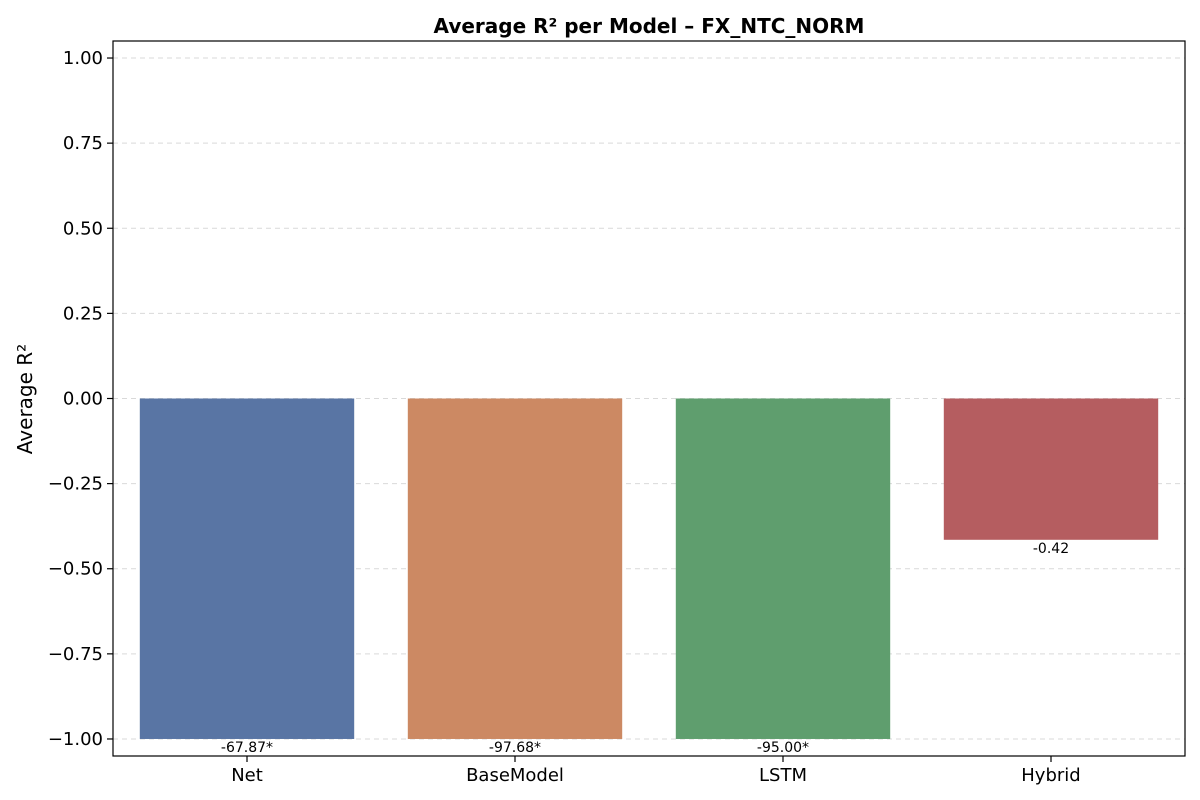  I want to click on data-label: -67.87*, so click(247, 748).